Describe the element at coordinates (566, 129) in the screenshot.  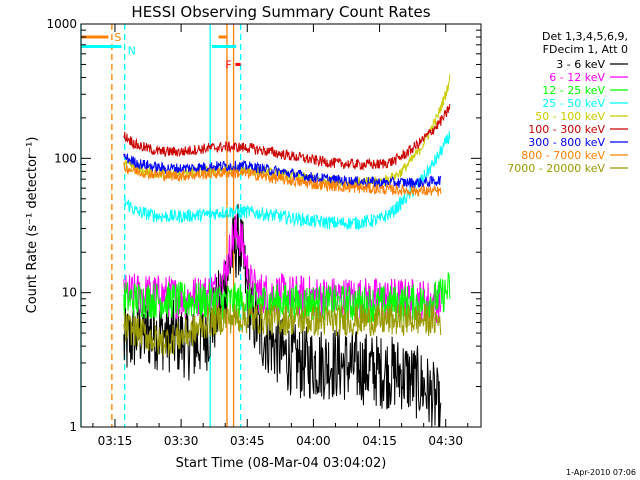
I see `legend-entry-5: 100 - 300 keV` at that location.